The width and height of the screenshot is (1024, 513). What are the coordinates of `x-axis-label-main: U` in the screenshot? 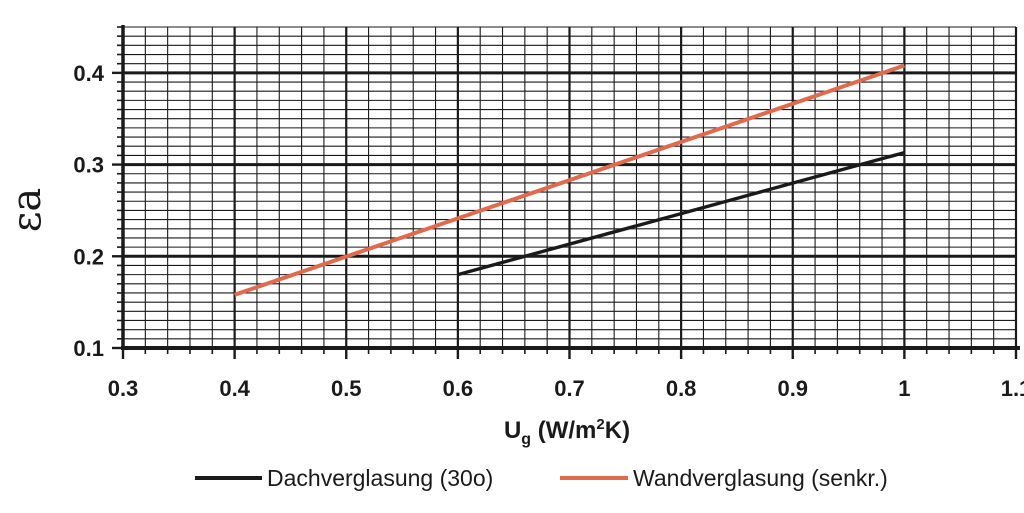 It's located at (512, 430).